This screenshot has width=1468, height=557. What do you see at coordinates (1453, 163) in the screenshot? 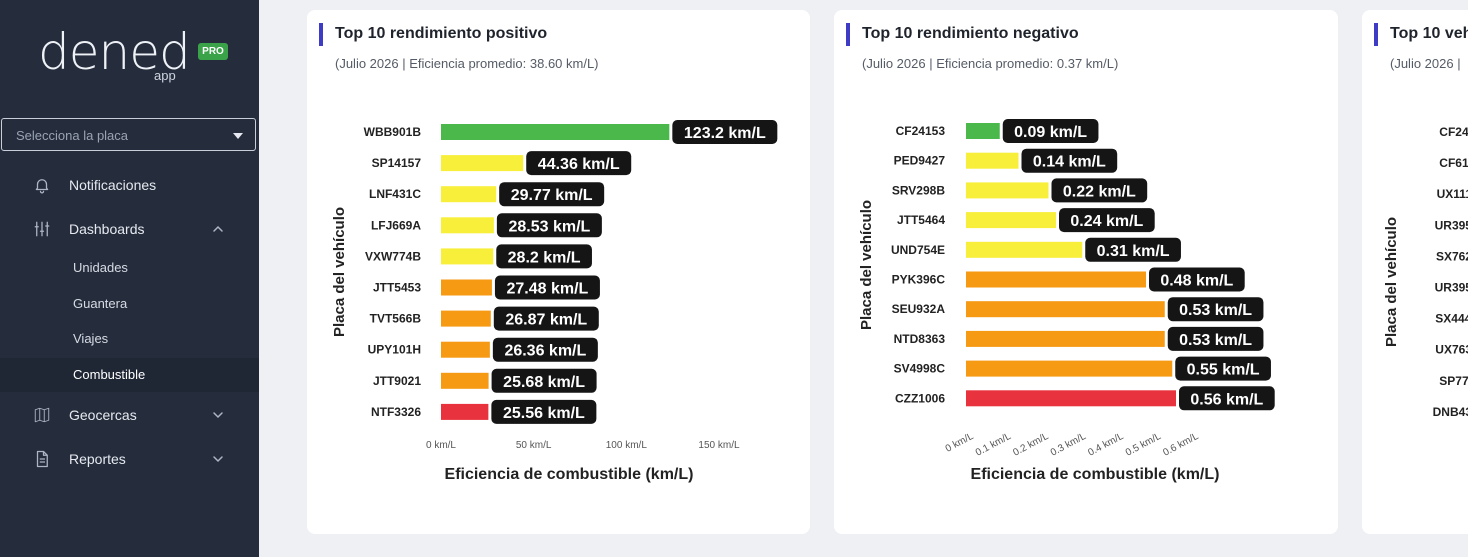
I see `category-label: CF6188` at bounding box center [1453, 163].